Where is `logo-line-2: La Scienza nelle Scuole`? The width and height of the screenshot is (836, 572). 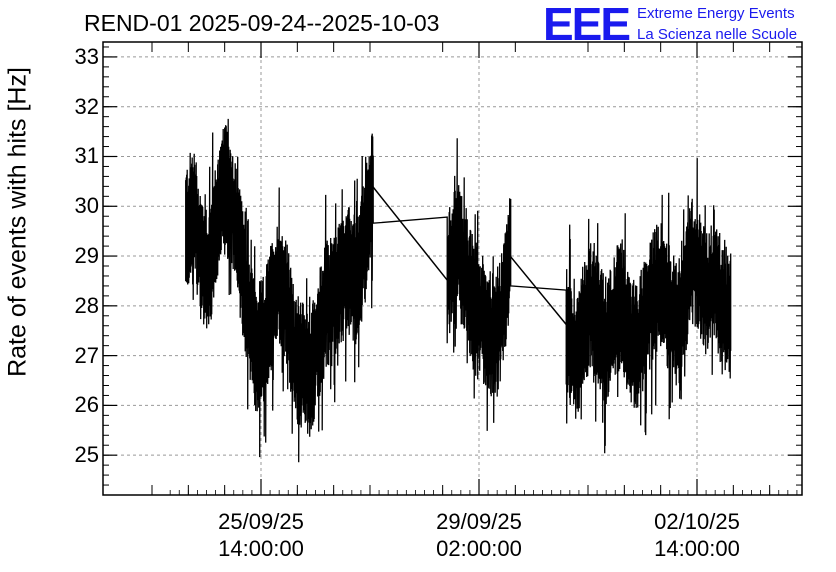
logo-line-2: La Scienza nelle Scuole is located at coordinates (717, 34).